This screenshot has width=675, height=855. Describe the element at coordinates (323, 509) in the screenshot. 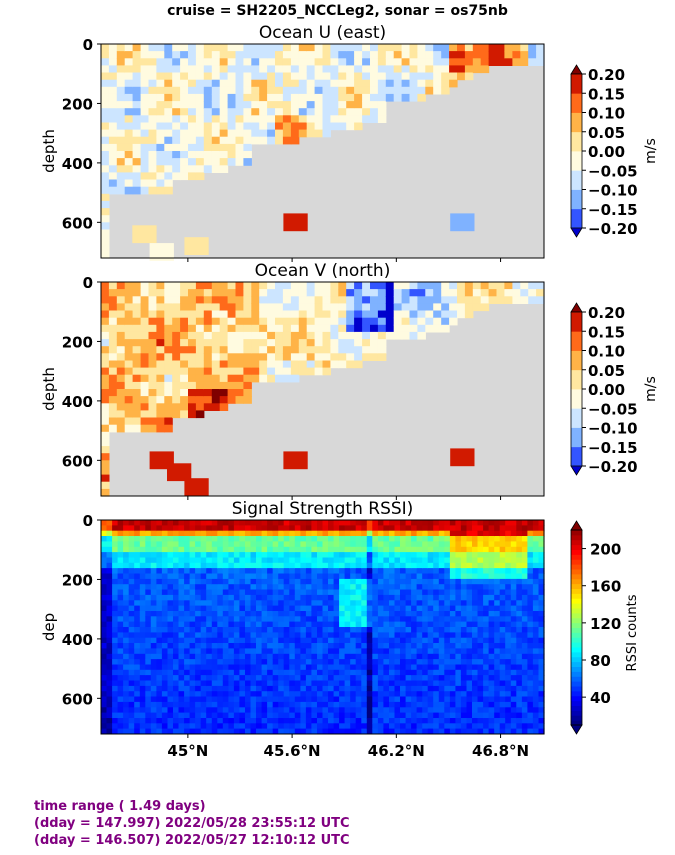

I see `panel-title: Signal Strength RSSI)` at that location.